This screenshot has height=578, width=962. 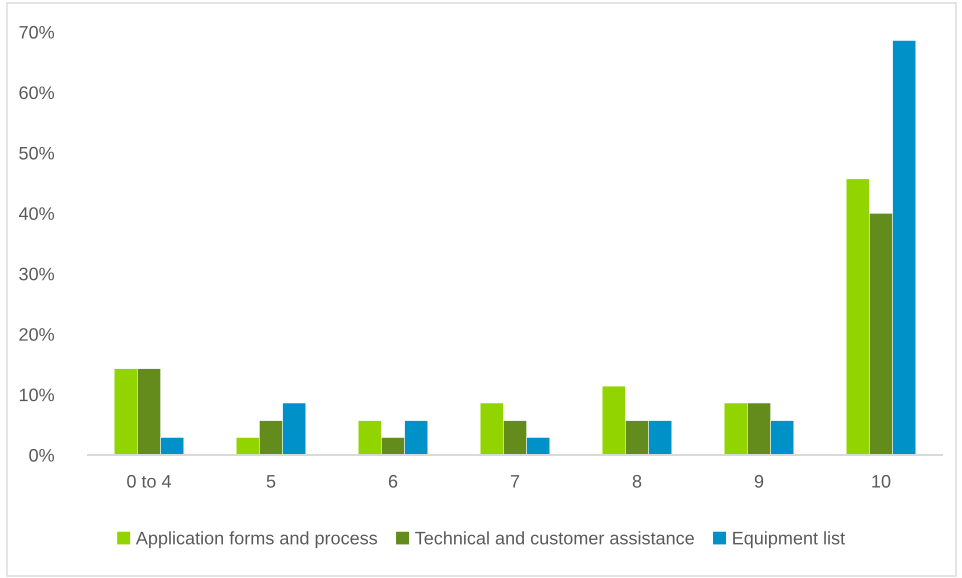 I want to click on legend-label: Application forms and process, so click(x=257, y=539).